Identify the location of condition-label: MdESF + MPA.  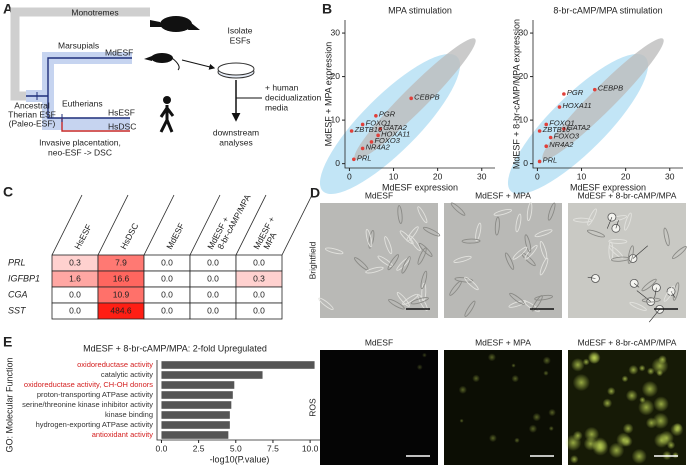
(503, 195).